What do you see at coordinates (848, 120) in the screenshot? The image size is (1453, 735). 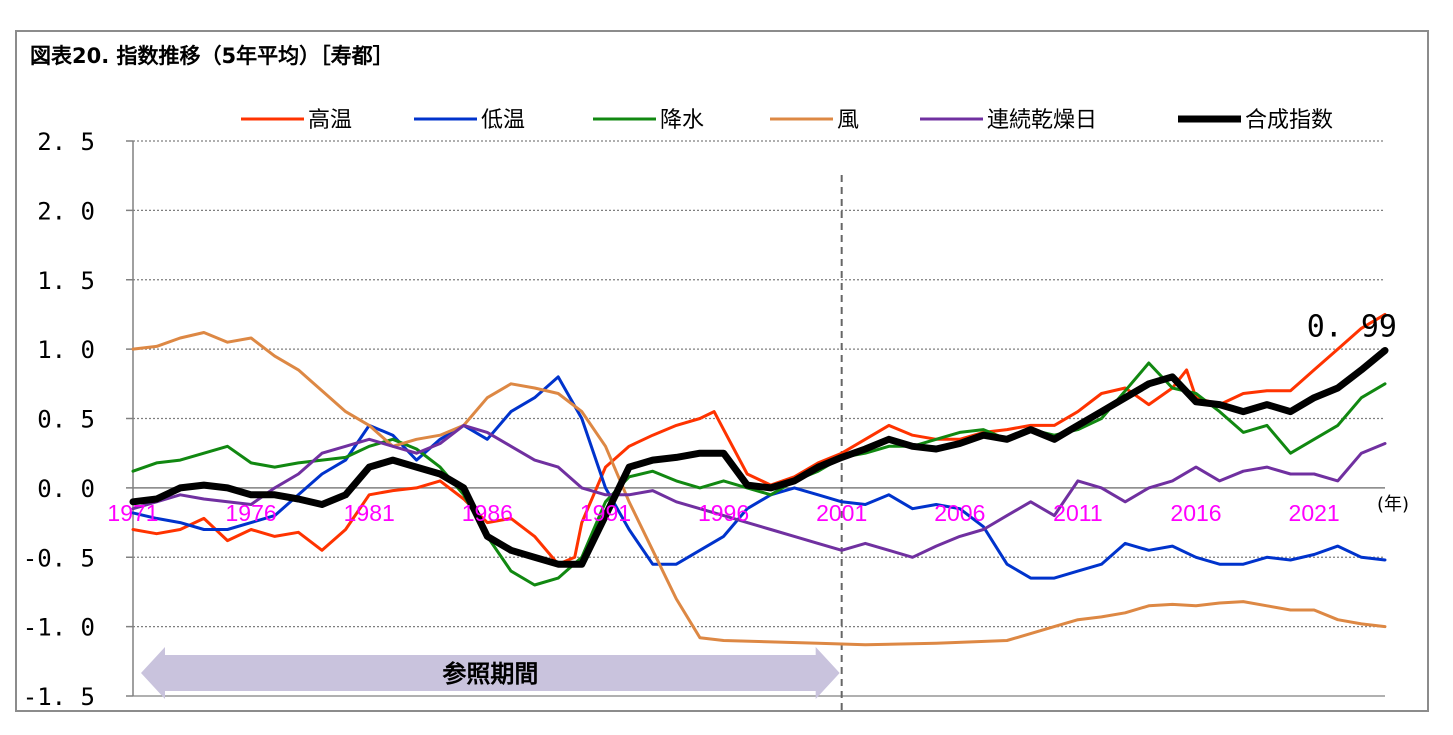 I see `legend-label-風: 風` at bounding box center [848, 120].